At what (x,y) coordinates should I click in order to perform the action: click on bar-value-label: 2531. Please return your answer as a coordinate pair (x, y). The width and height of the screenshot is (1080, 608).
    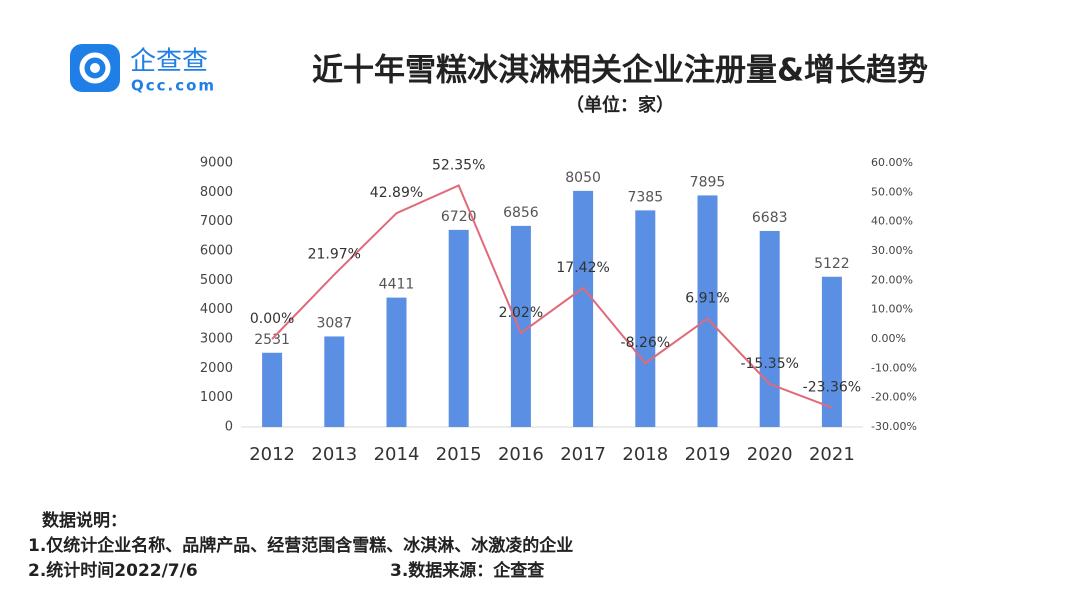
    Looking at the image, I should click on (272, 340).